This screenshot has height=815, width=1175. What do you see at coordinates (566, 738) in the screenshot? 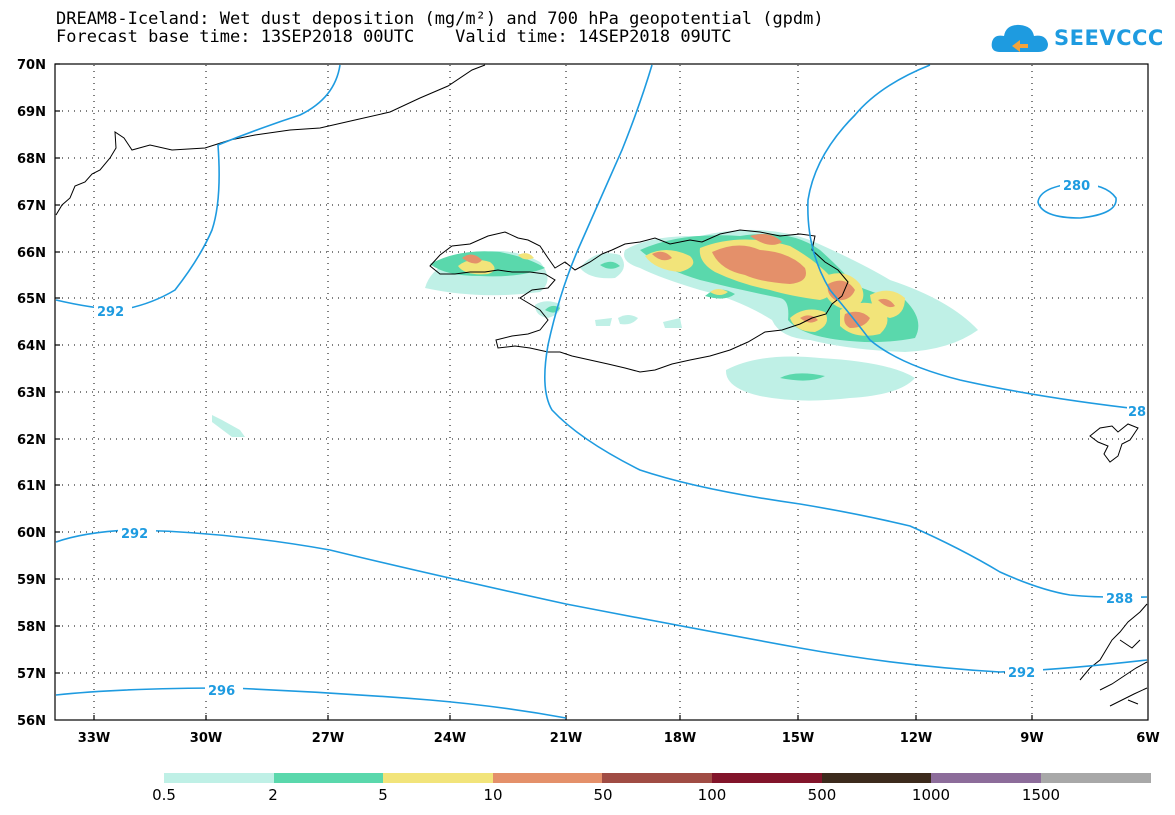
I see `lon-label: 21W` at bounding box center [566, 738].